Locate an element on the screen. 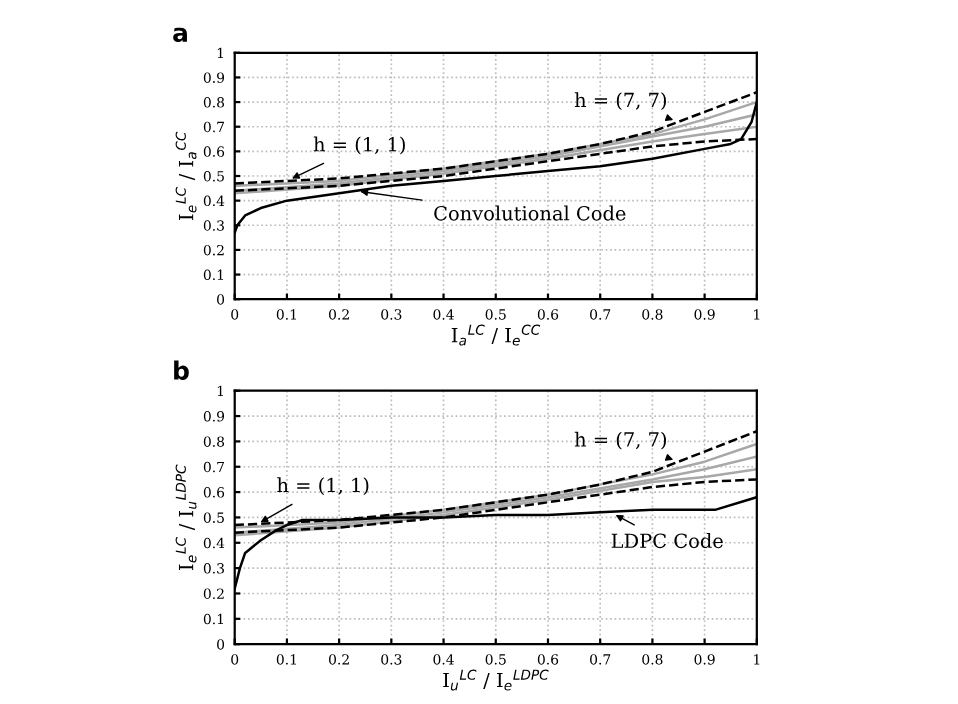 The image size is (958, 704). annotation: LDPC Code is located at coordinates (667, 541).